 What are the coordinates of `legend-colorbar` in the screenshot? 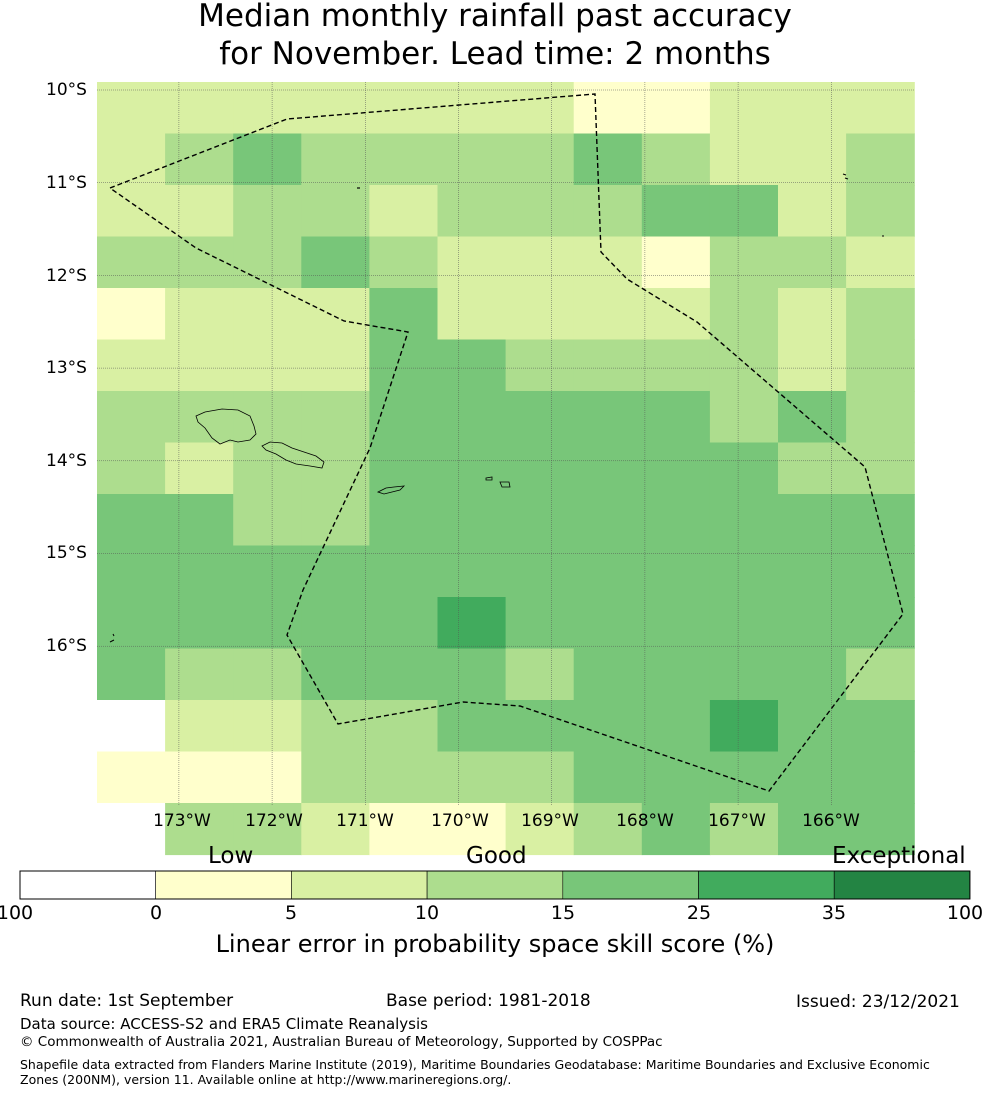 It's located at (495, 885).